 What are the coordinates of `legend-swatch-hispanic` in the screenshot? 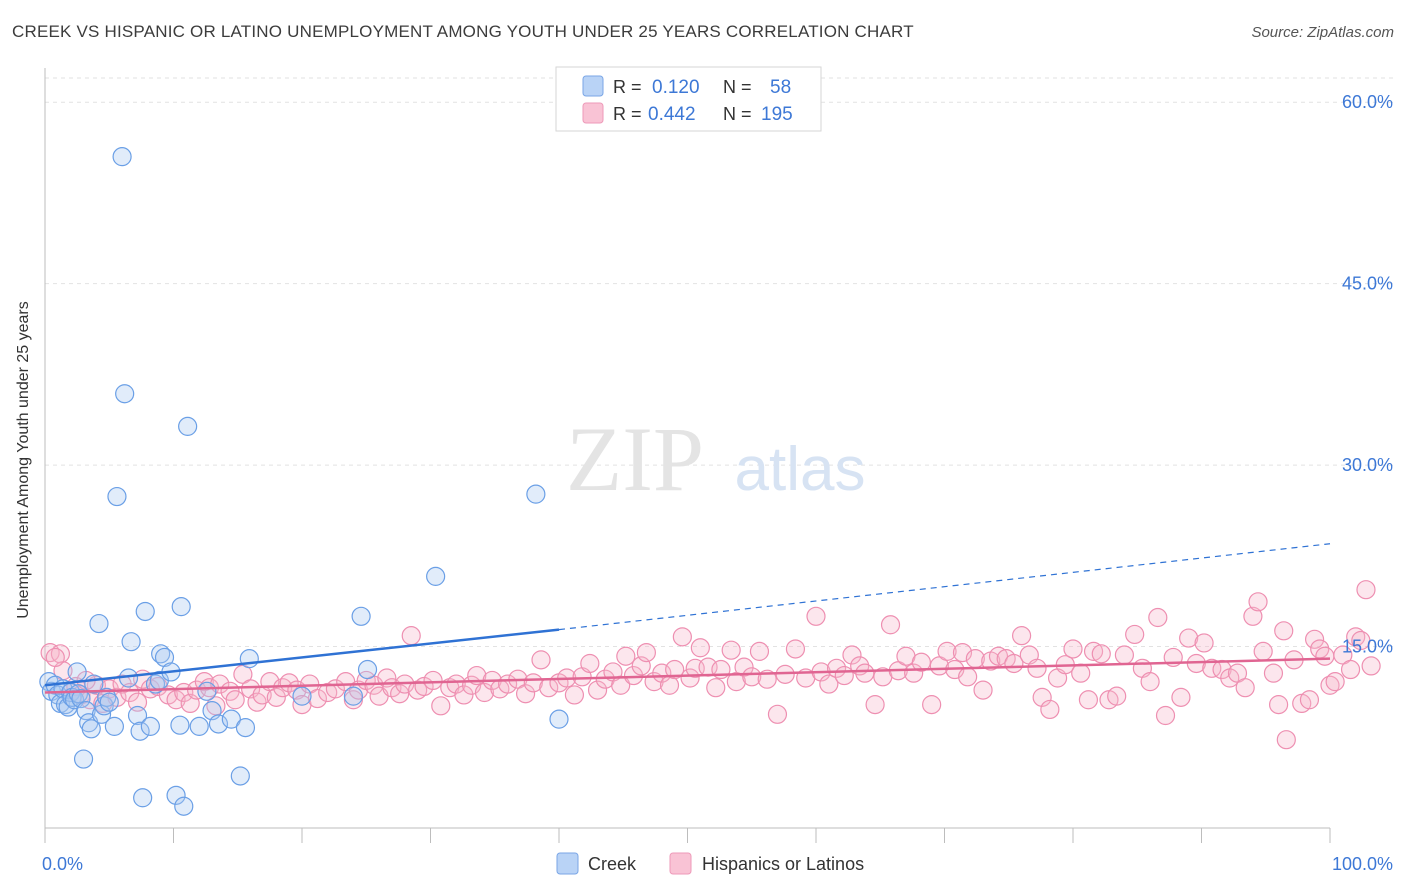 It's located at (593, 113).